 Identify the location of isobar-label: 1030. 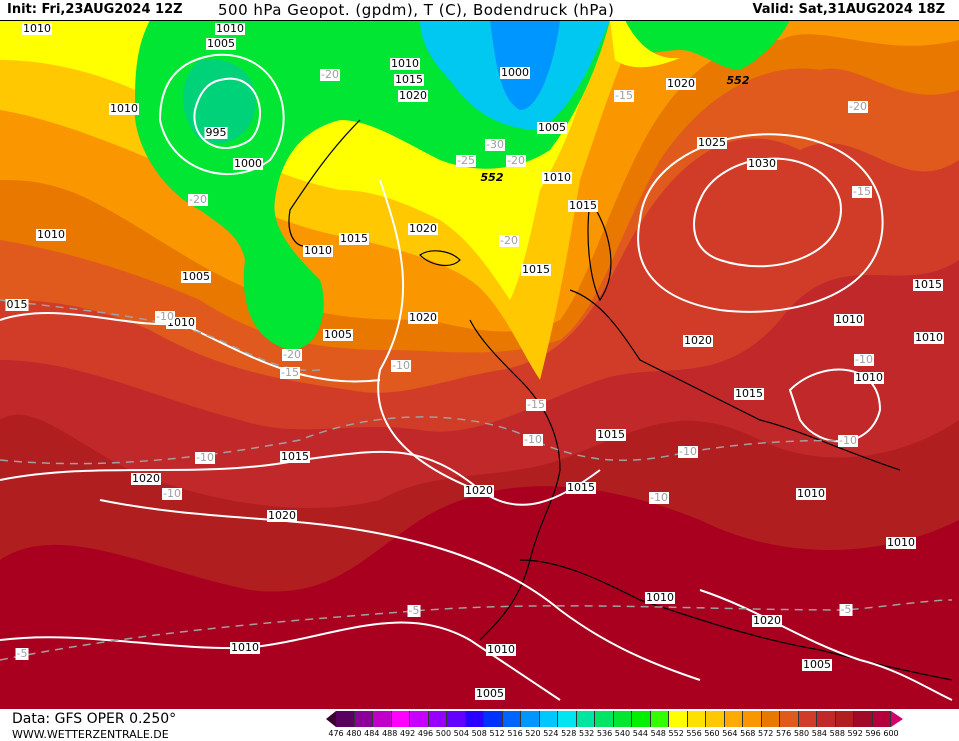
(762, 163).